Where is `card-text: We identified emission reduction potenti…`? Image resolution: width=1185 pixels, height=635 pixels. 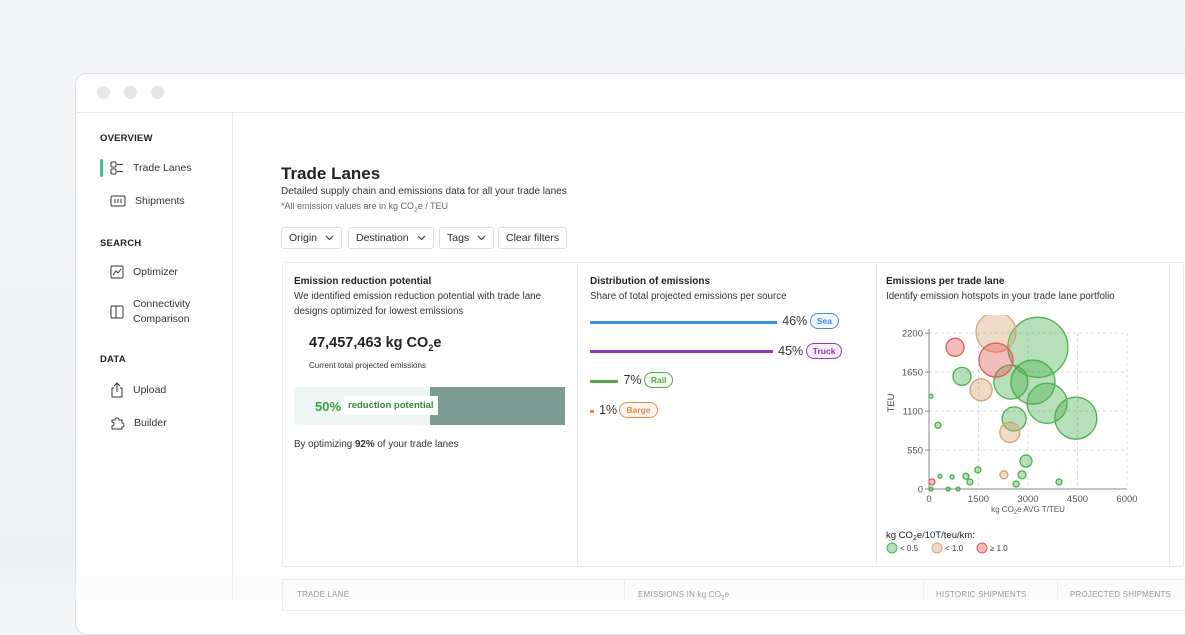 card-text: We identified emission reduction potenti… is located at coordinates (418, 304).